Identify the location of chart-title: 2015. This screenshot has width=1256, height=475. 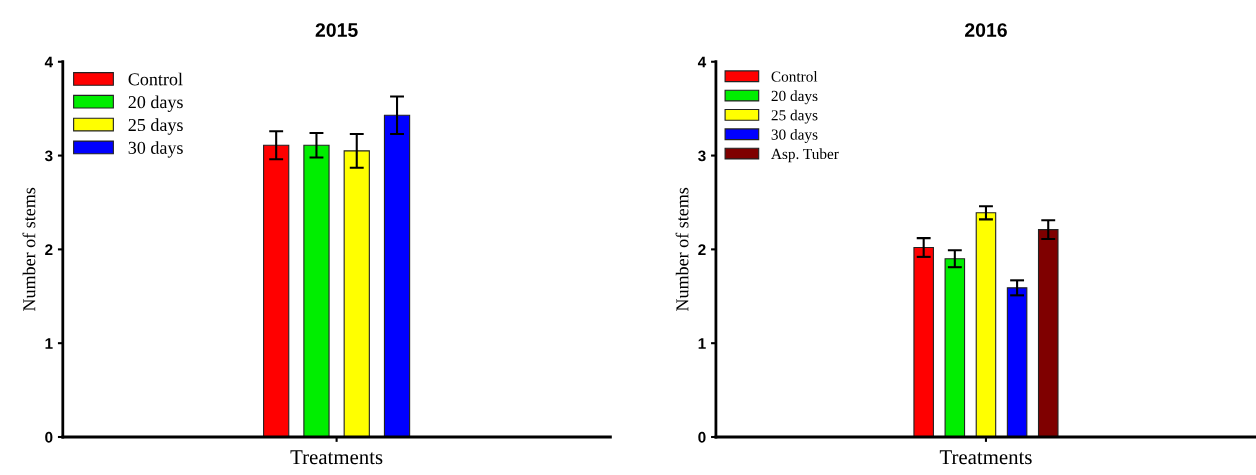
(336, 30).